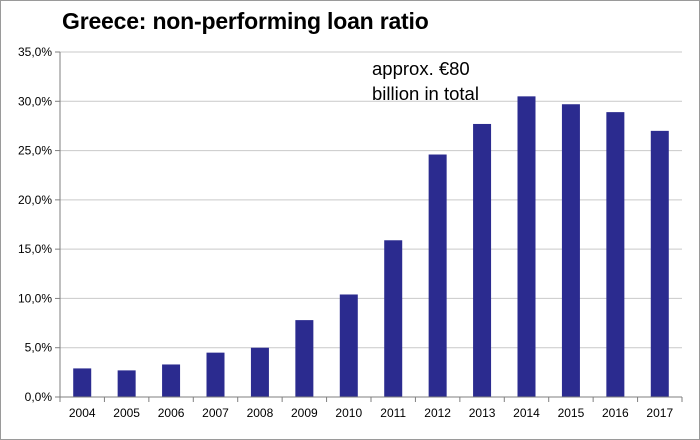 The width and height of the screenshot is (700, 440). Describe the element at coordinates (659, 263) in the screenshot. I see `bar-2017` at that location.